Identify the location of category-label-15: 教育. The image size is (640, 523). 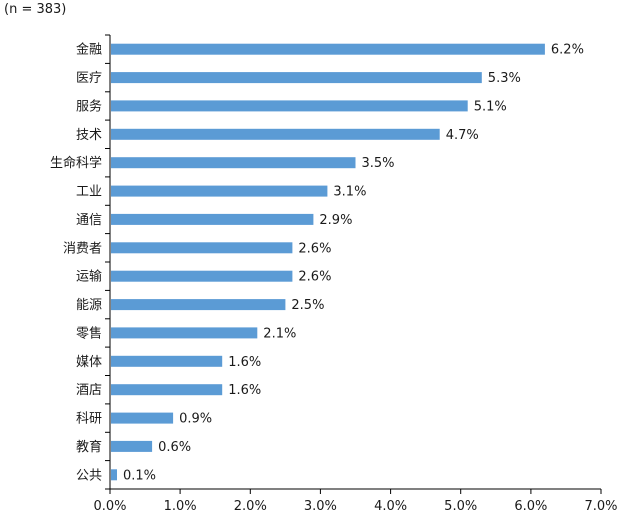
(89, 447).